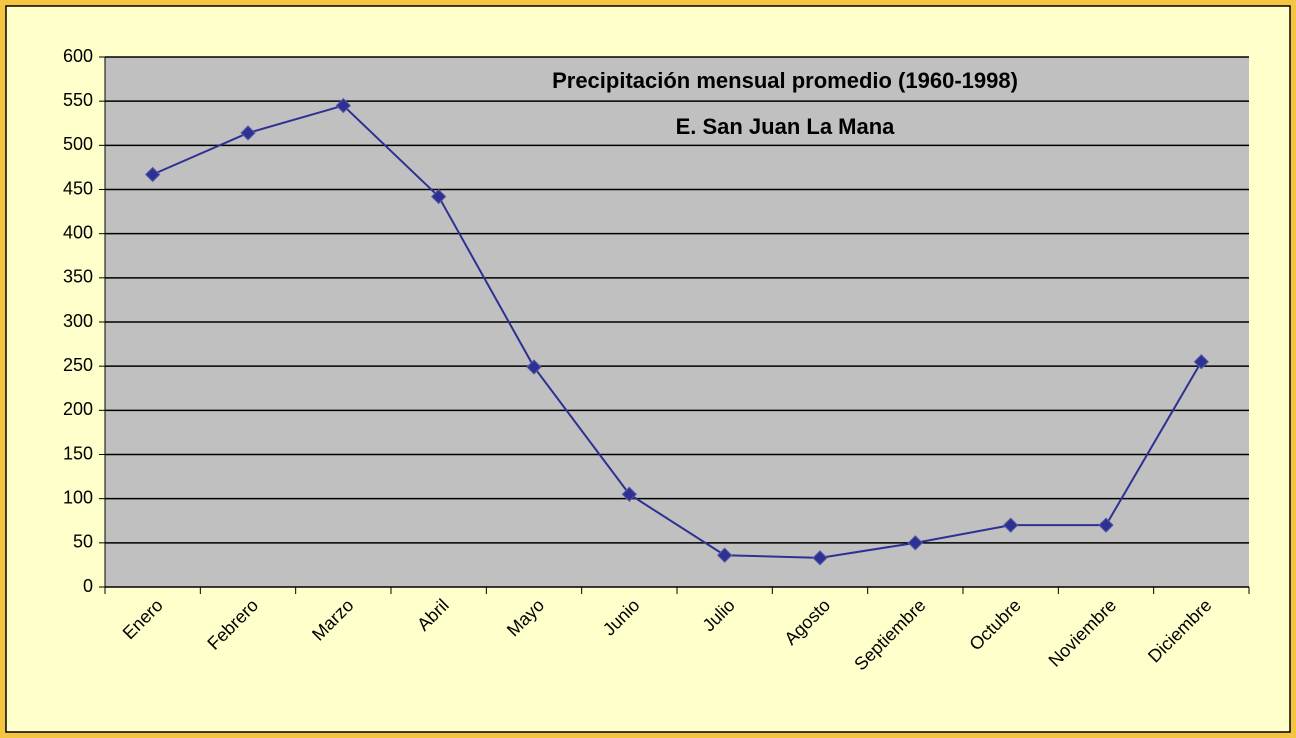 Image resolution: width=1296 pixels, height=738 pixels. What do you see at coordinates (786, 126) in the screenshot?
I see `chart-subtitle: E. San Juan La Mana` at bounding box center [786, 126].